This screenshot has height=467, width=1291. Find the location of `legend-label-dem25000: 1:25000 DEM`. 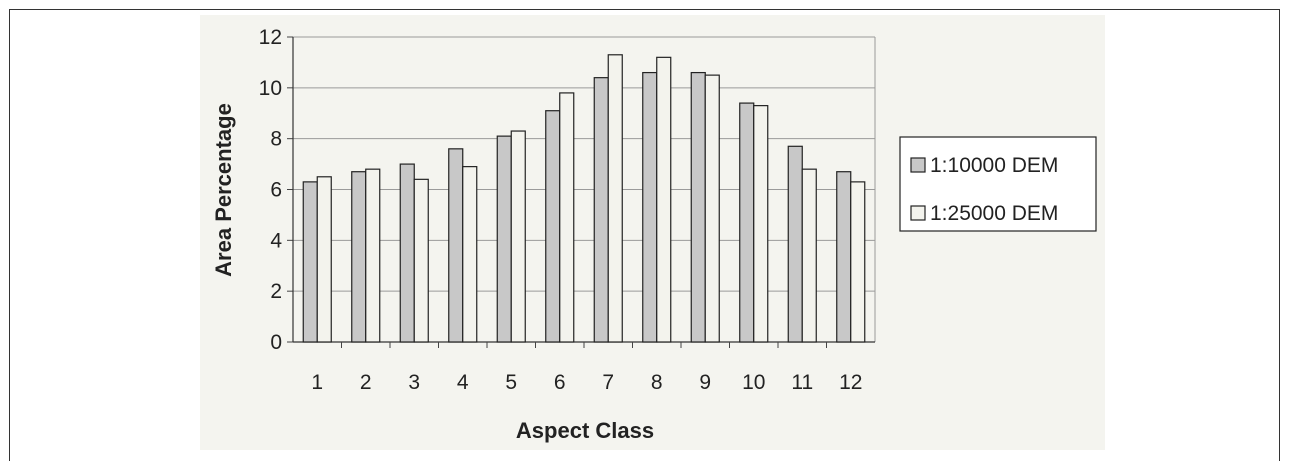

legend-label-dem25000: 1:25000 DEM is located at coordinates (994, 213).